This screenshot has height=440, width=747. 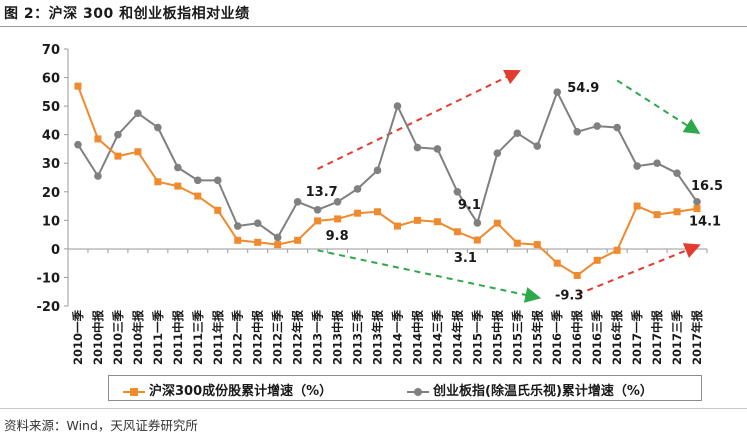 I want to click on x-tick-label: 2017三季, so click(x=677, y=338).